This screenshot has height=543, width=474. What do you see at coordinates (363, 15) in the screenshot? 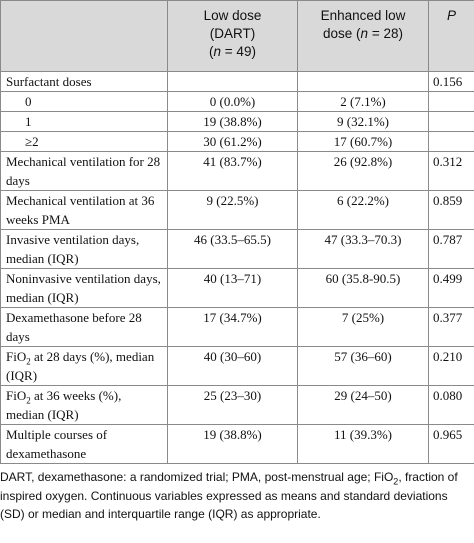
I see `header-enhanced-line1: Enhanced low` at bounding box center [363, 15].